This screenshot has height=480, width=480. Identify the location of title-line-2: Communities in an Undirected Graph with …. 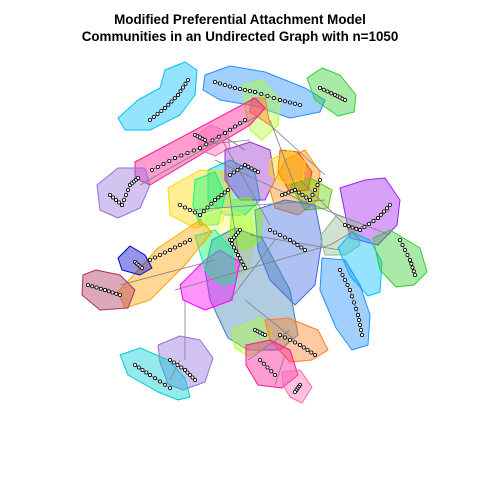
(240, 36).